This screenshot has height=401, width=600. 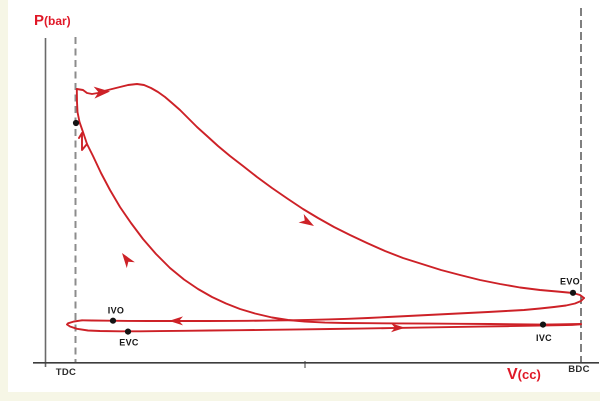 What do you see at coordinates (128, 261) in the screenshot?
I see `compression-arrow` at bounding box center [128, 261].